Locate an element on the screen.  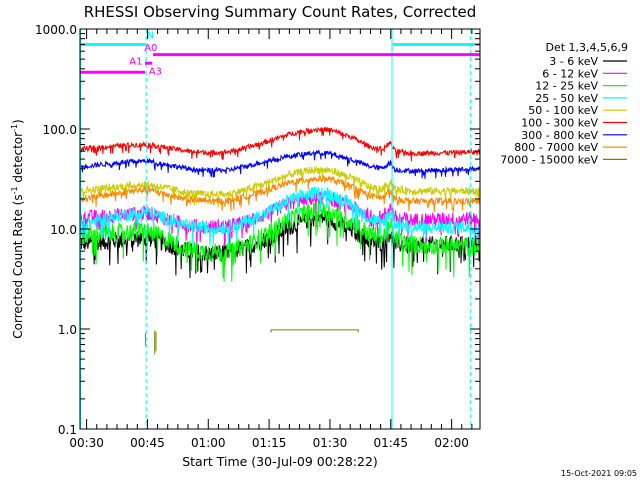
state-label-n: N is located at coordinates (150, 36).